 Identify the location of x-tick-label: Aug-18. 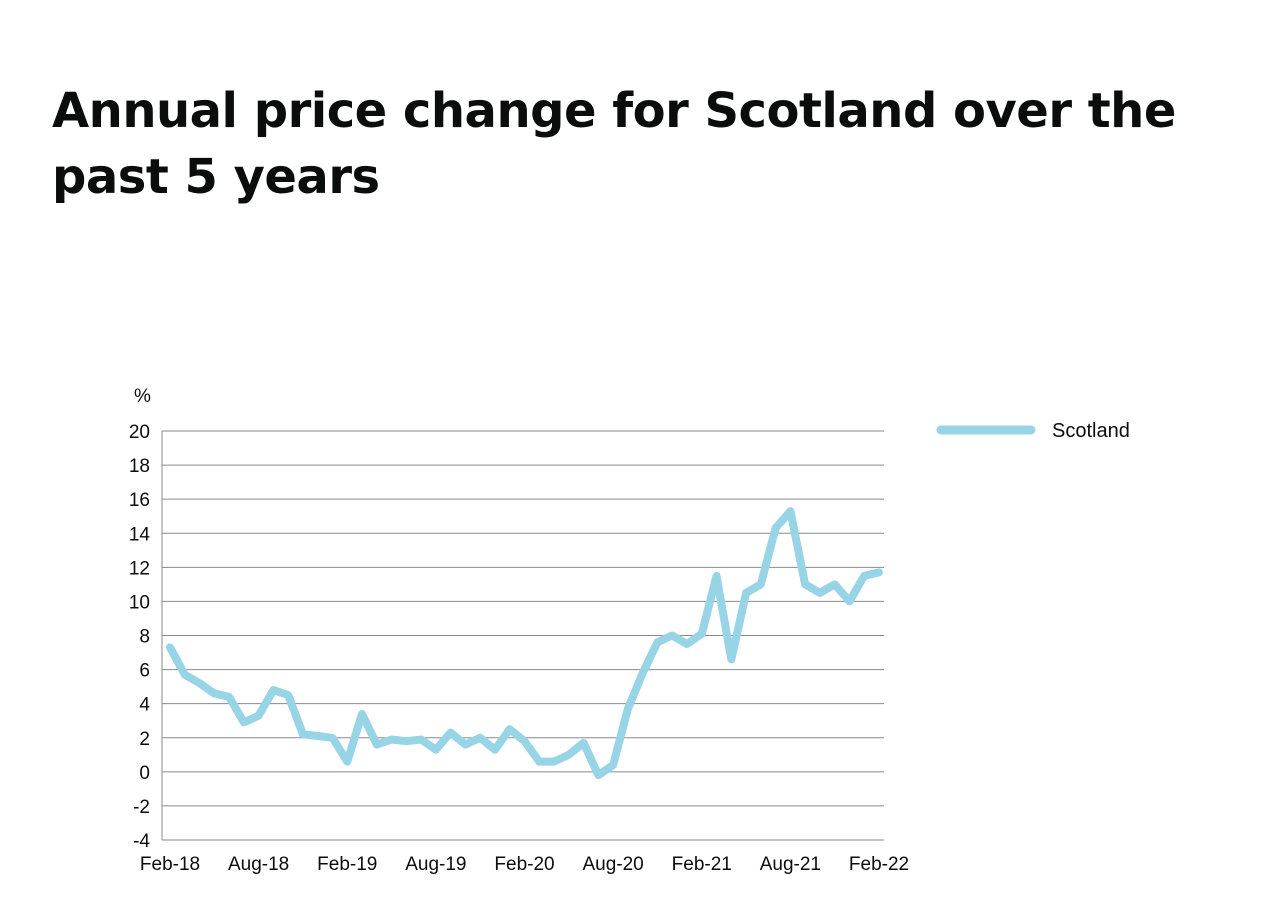
(258, 864).